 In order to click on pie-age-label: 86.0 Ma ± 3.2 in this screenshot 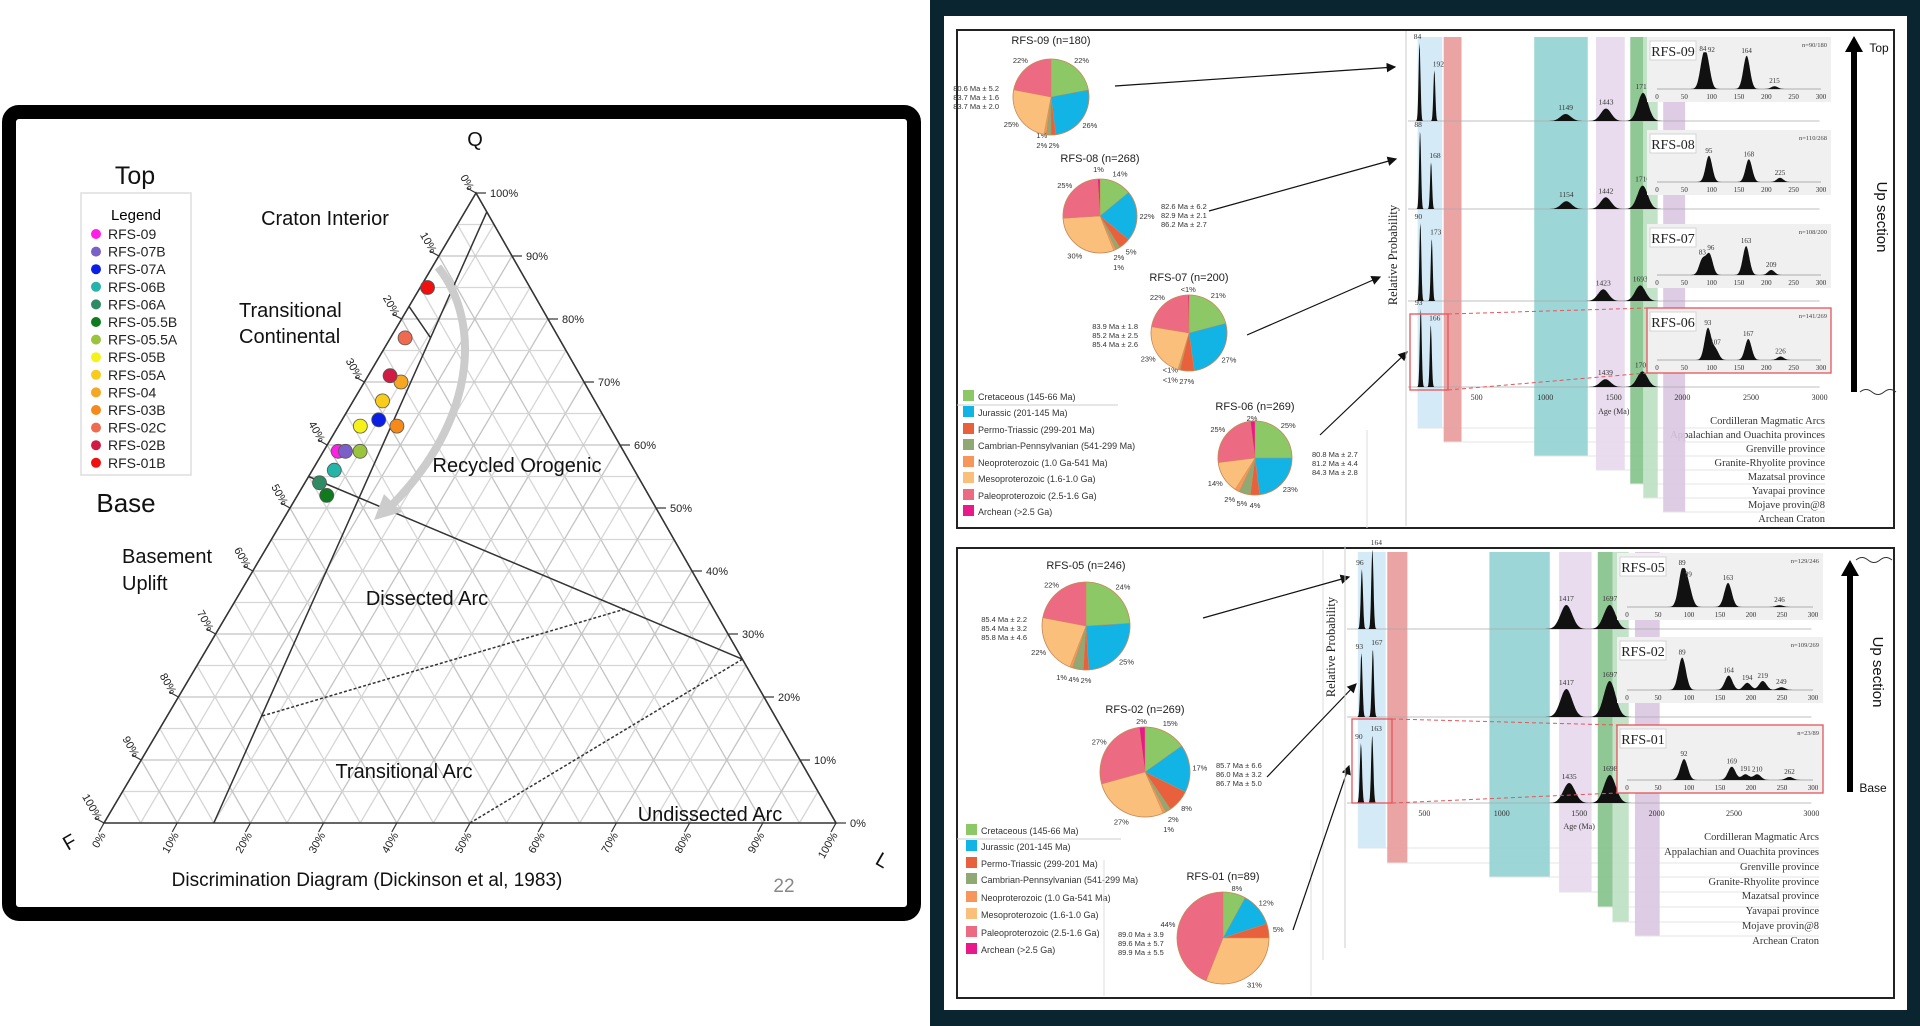, I will do `click(1239, 774)`.